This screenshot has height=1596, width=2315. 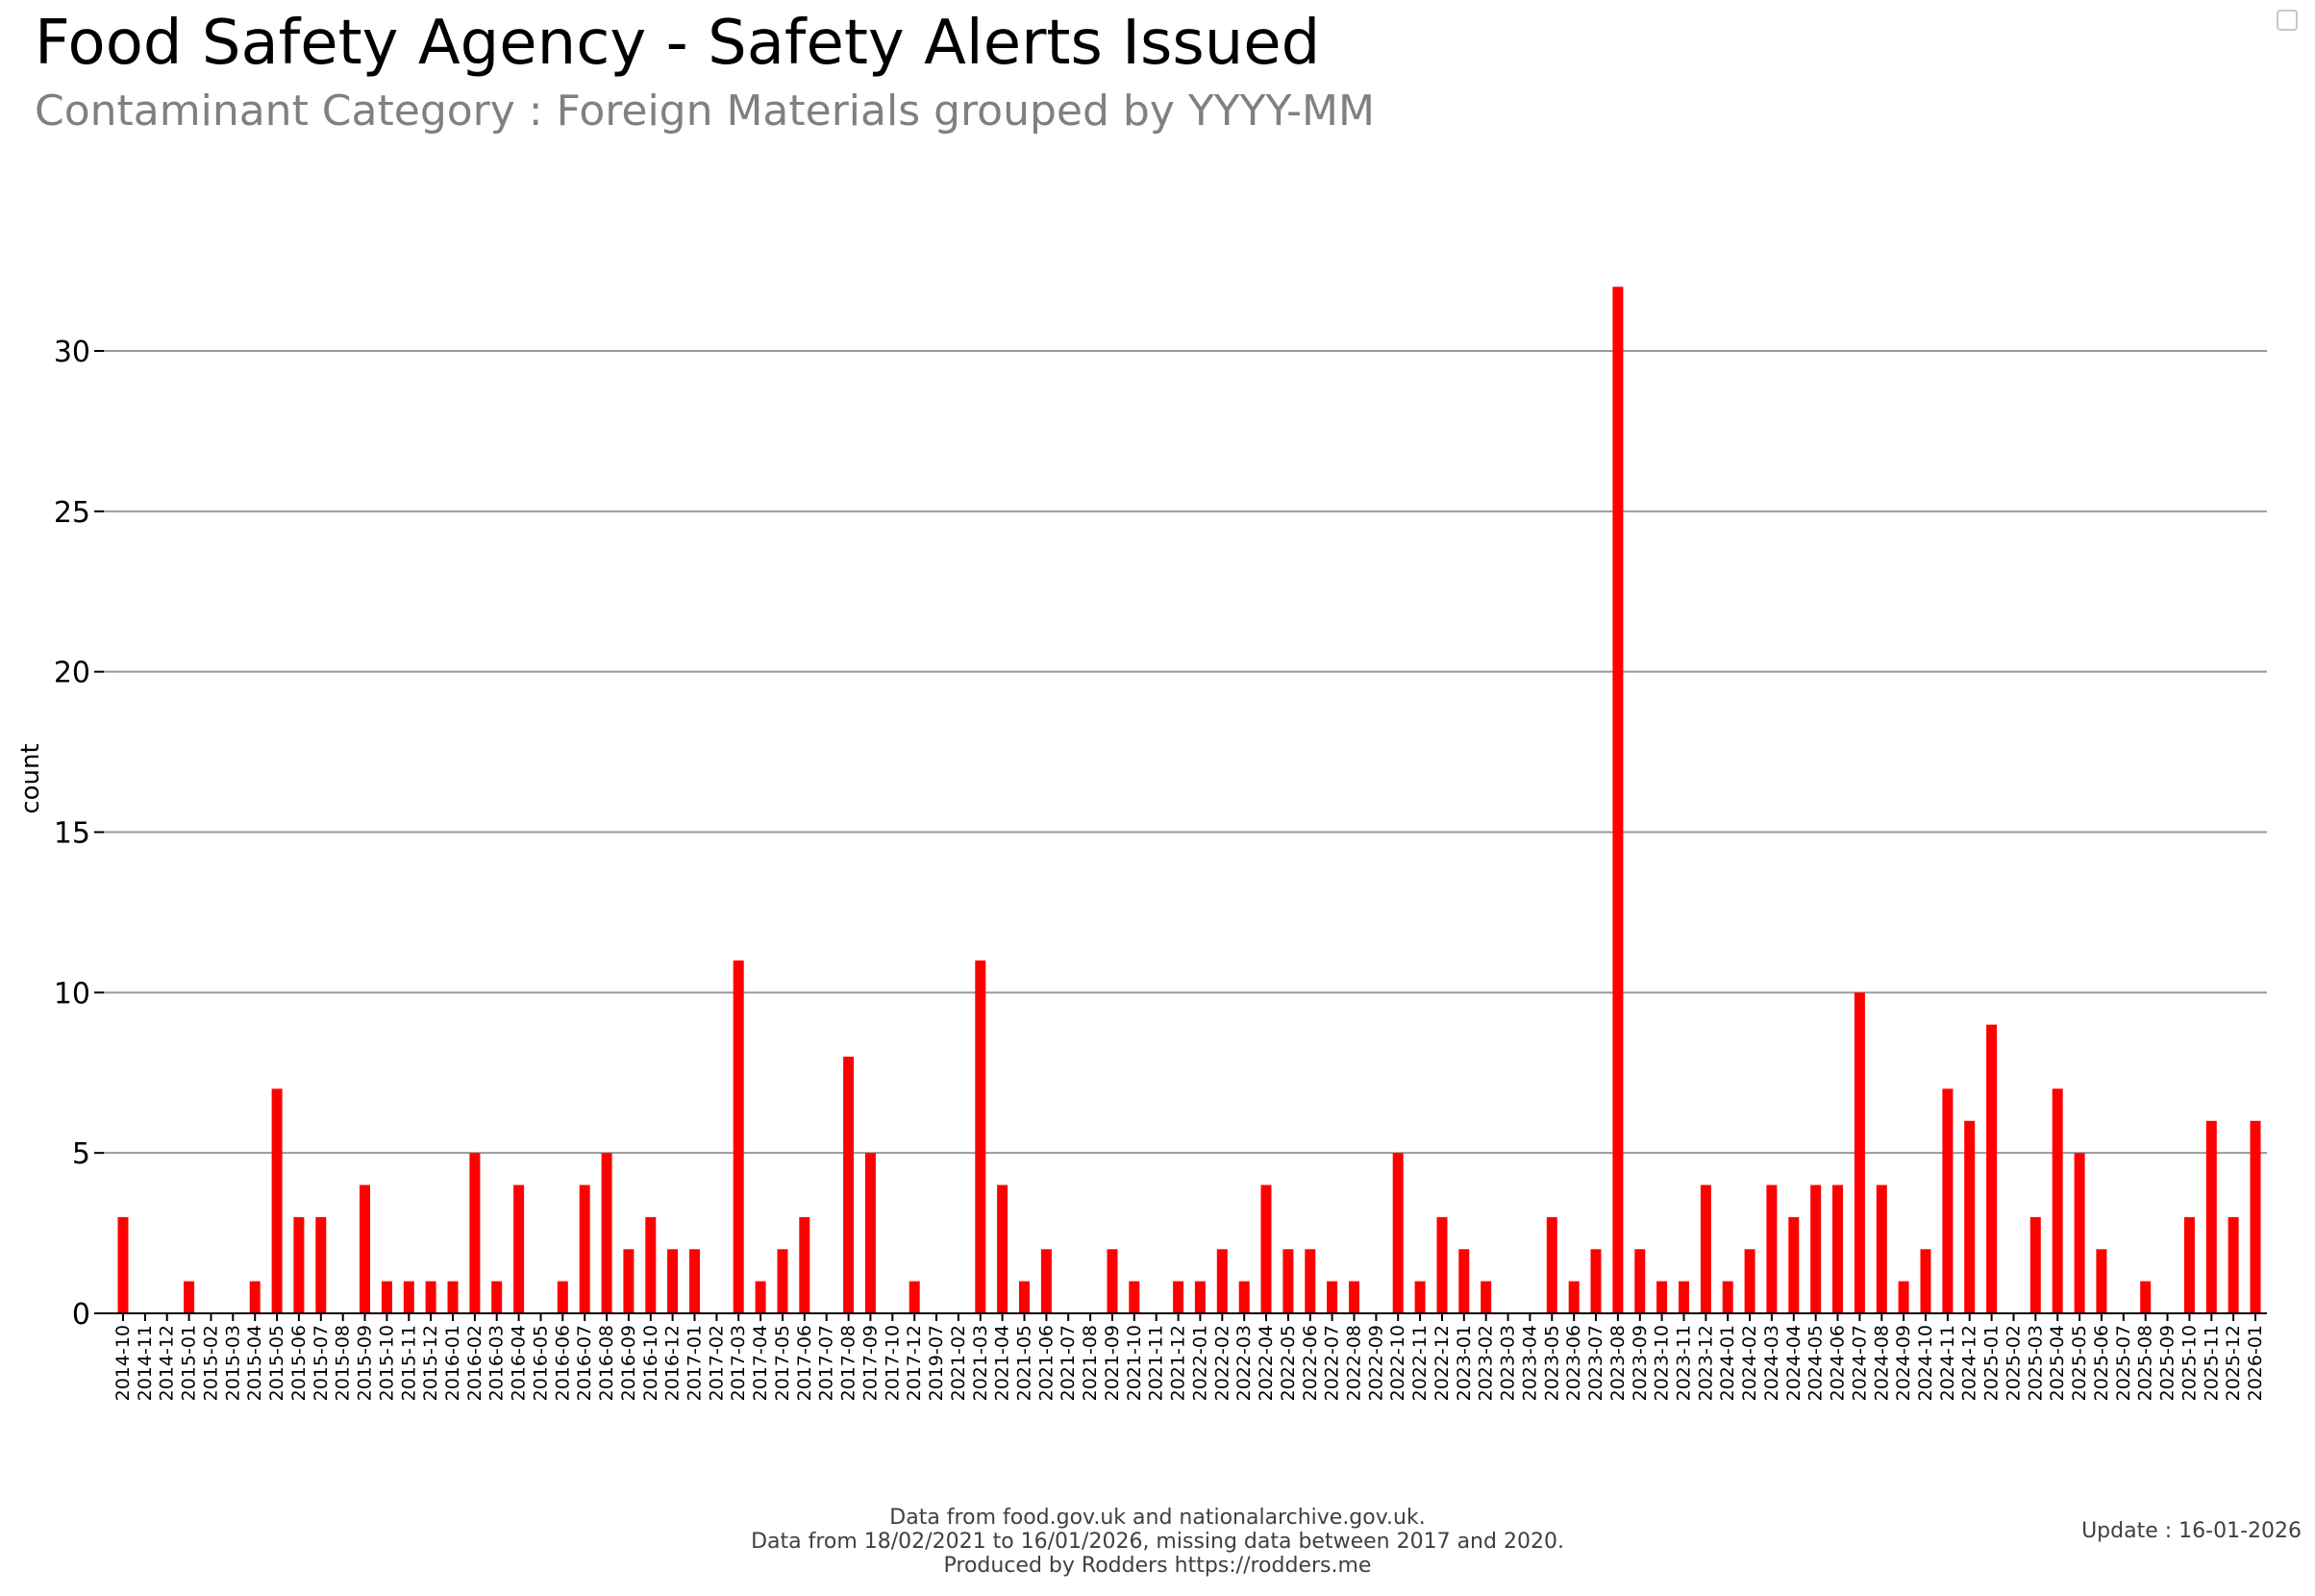 What do you see at coordinates (1881, 1363) in the screenshot?
I see `x-tick-label: 2024-08` at bounding box center [1881, 1363].